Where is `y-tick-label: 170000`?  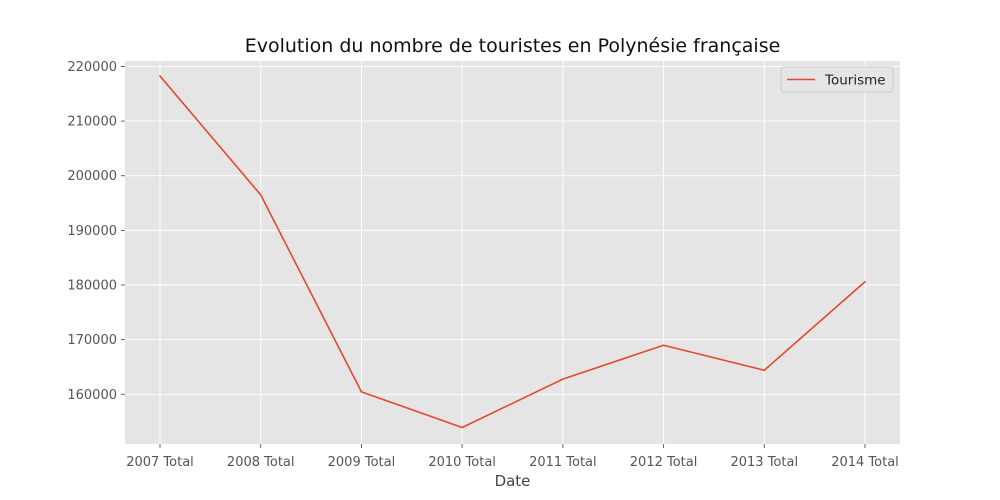
y-tick-label: 170000 is located at coordinates (92, 340).